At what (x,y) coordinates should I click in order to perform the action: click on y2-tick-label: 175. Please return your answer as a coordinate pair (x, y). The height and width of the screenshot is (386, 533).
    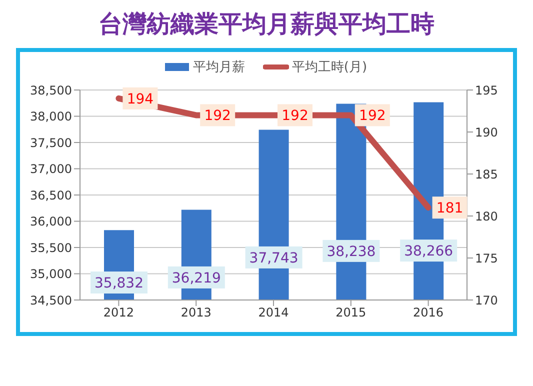
    Looking at the image, I should click on (486, 258).